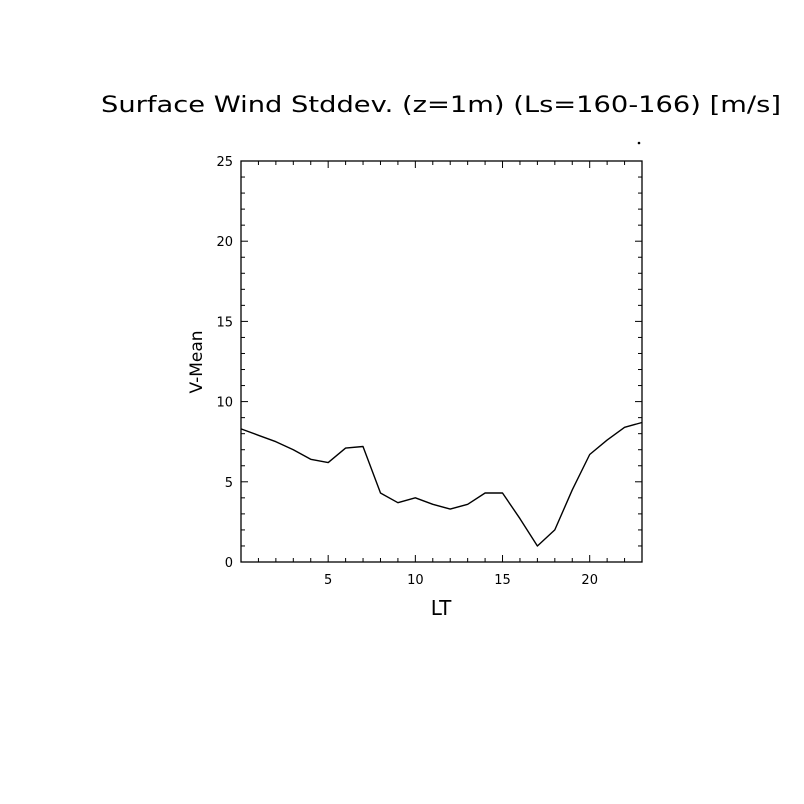 The width and height of the screenshot is (804, 804). What do you see at coordinates (224, 403) in the screenshot?
I see `y-tick-label: 10` at bounding box center [224, 403].